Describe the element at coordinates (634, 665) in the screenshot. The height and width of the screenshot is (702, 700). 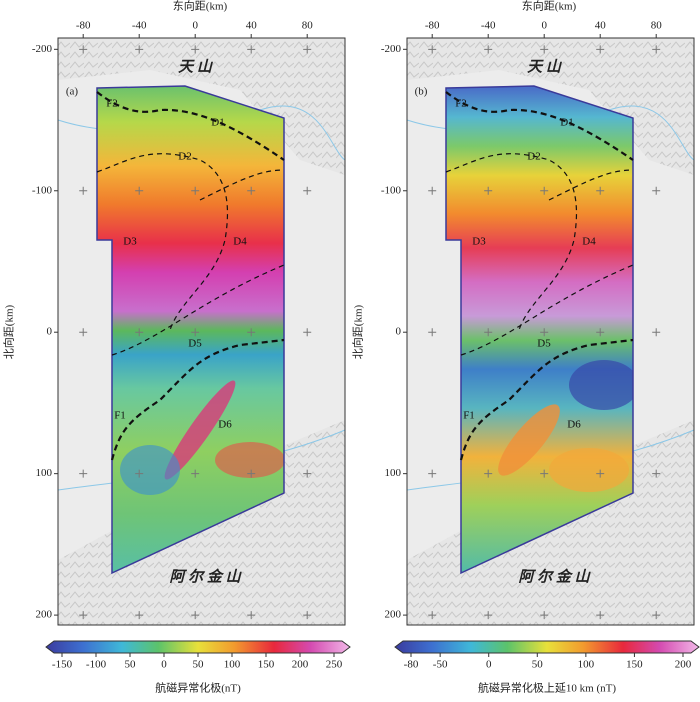
I see `colorbar-tick-label: 150` at that location.